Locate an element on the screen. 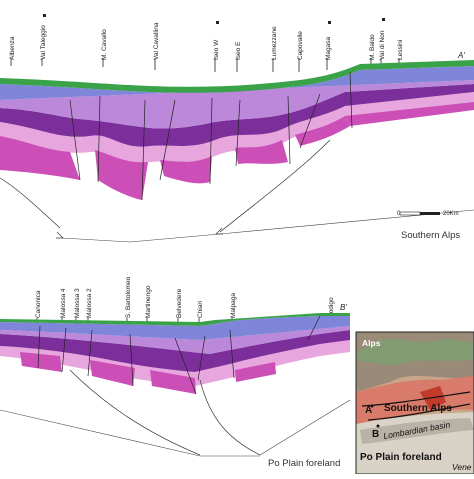  inset-point-a: A is located at coordinates (368, 410).